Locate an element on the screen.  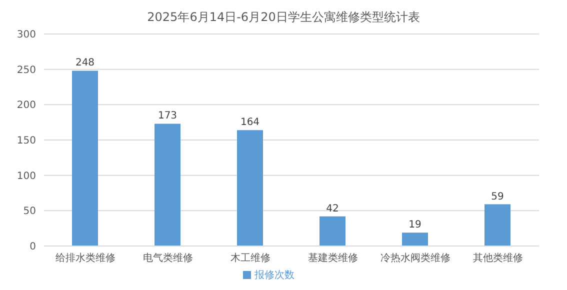
x-tick-label: 木工维修 is located at coordinates (250, 258).